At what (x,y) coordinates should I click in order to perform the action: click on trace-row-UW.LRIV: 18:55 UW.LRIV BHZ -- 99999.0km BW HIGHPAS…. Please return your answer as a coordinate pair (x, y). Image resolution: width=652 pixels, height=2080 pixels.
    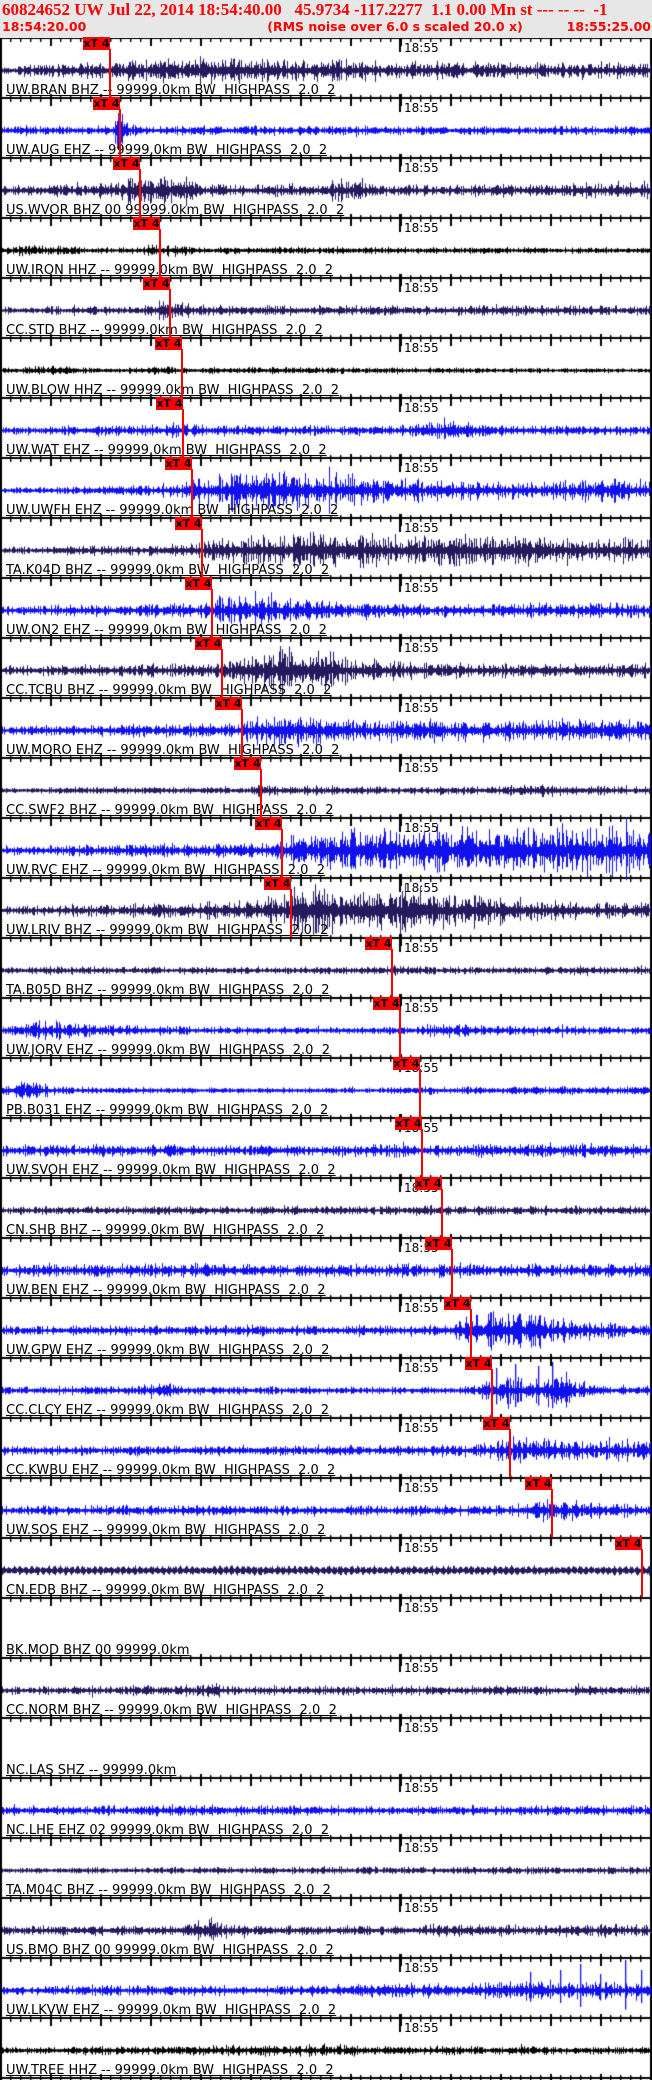
    Looking at the image, I should click on (326, 907).